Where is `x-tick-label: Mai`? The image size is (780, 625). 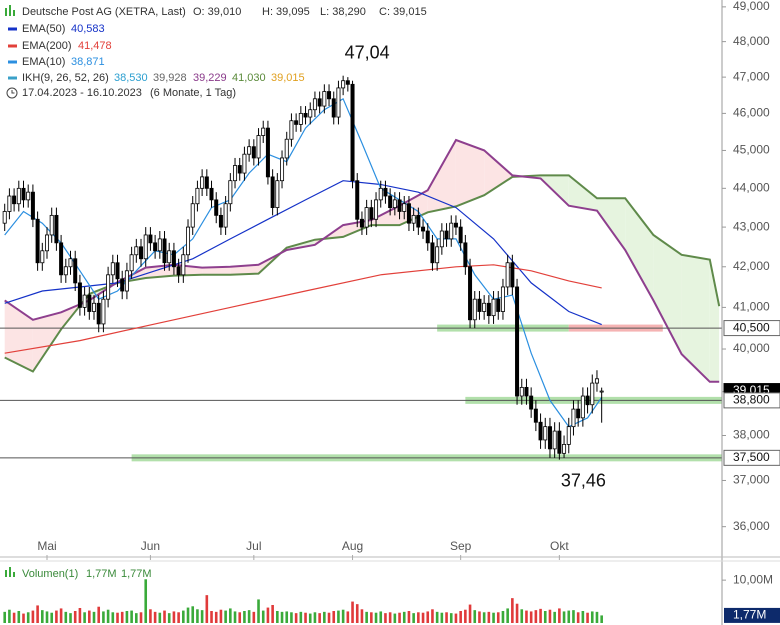 x-tick-label: Mai is located at coordinates (46, 546).